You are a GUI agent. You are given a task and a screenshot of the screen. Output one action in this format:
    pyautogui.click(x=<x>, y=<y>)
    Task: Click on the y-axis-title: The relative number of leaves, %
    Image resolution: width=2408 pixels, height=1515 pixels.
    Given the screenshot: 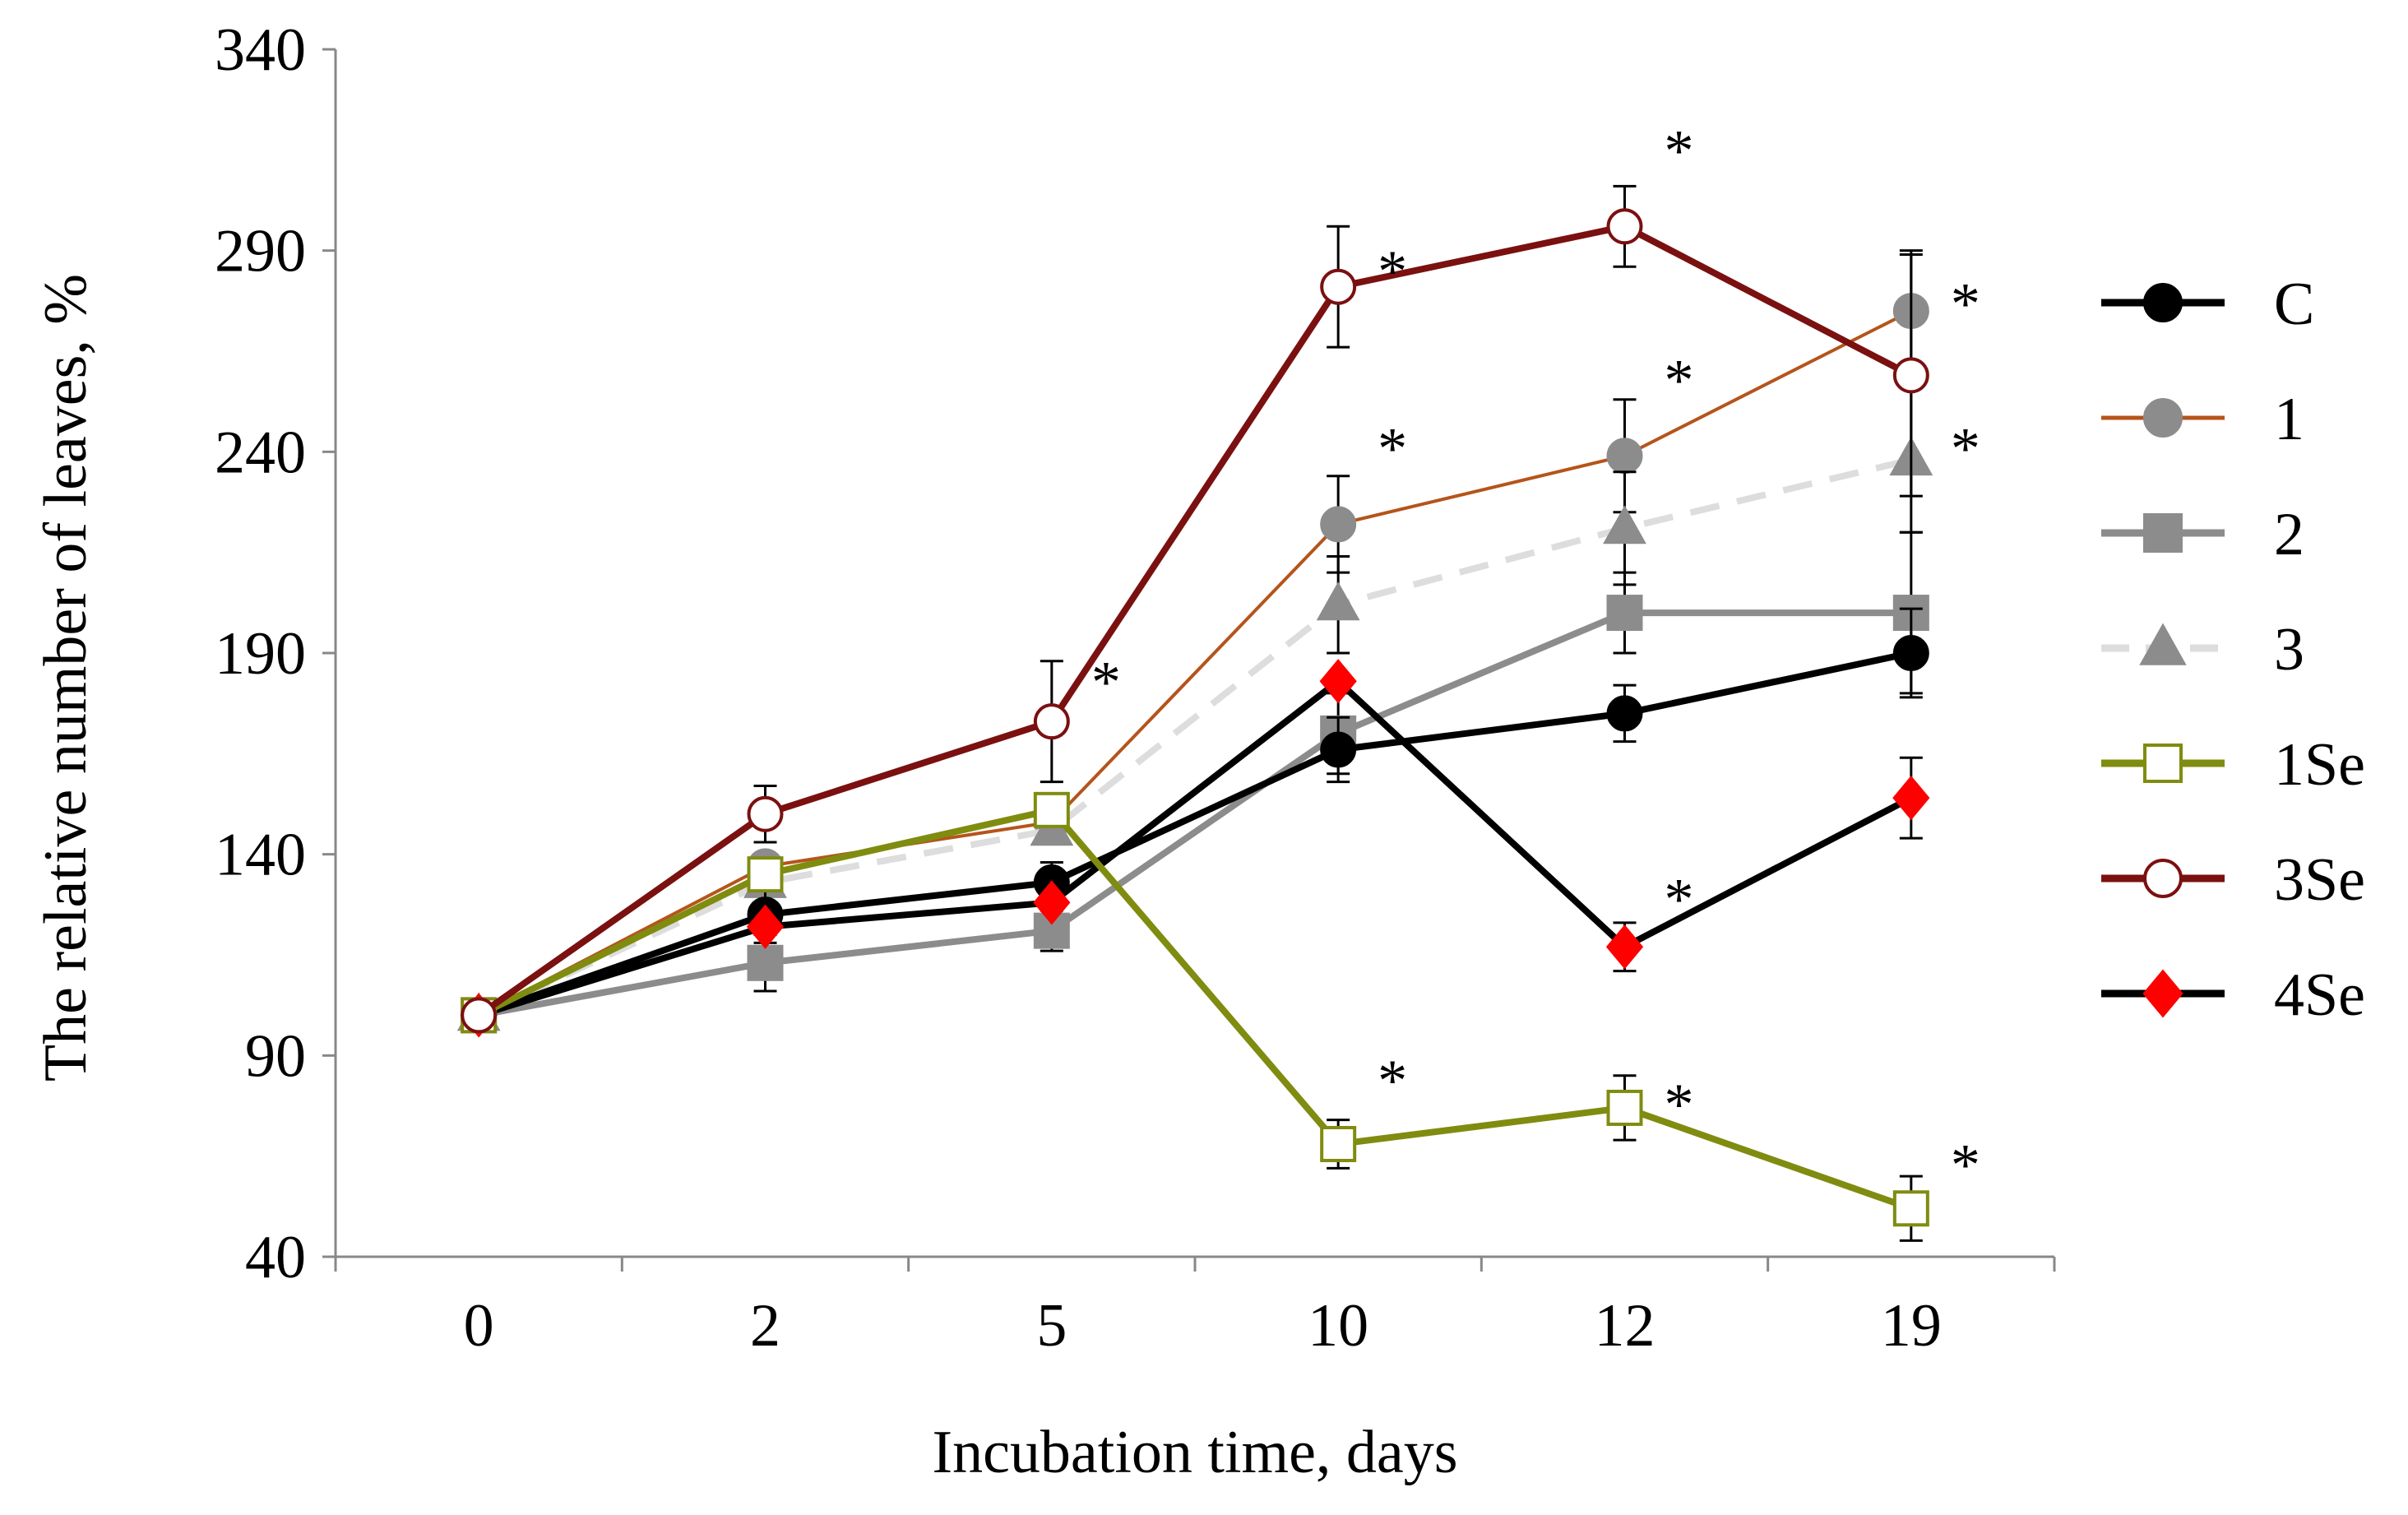 What is the action you would take?
    pyautogui.click(x=66, y=678)
    